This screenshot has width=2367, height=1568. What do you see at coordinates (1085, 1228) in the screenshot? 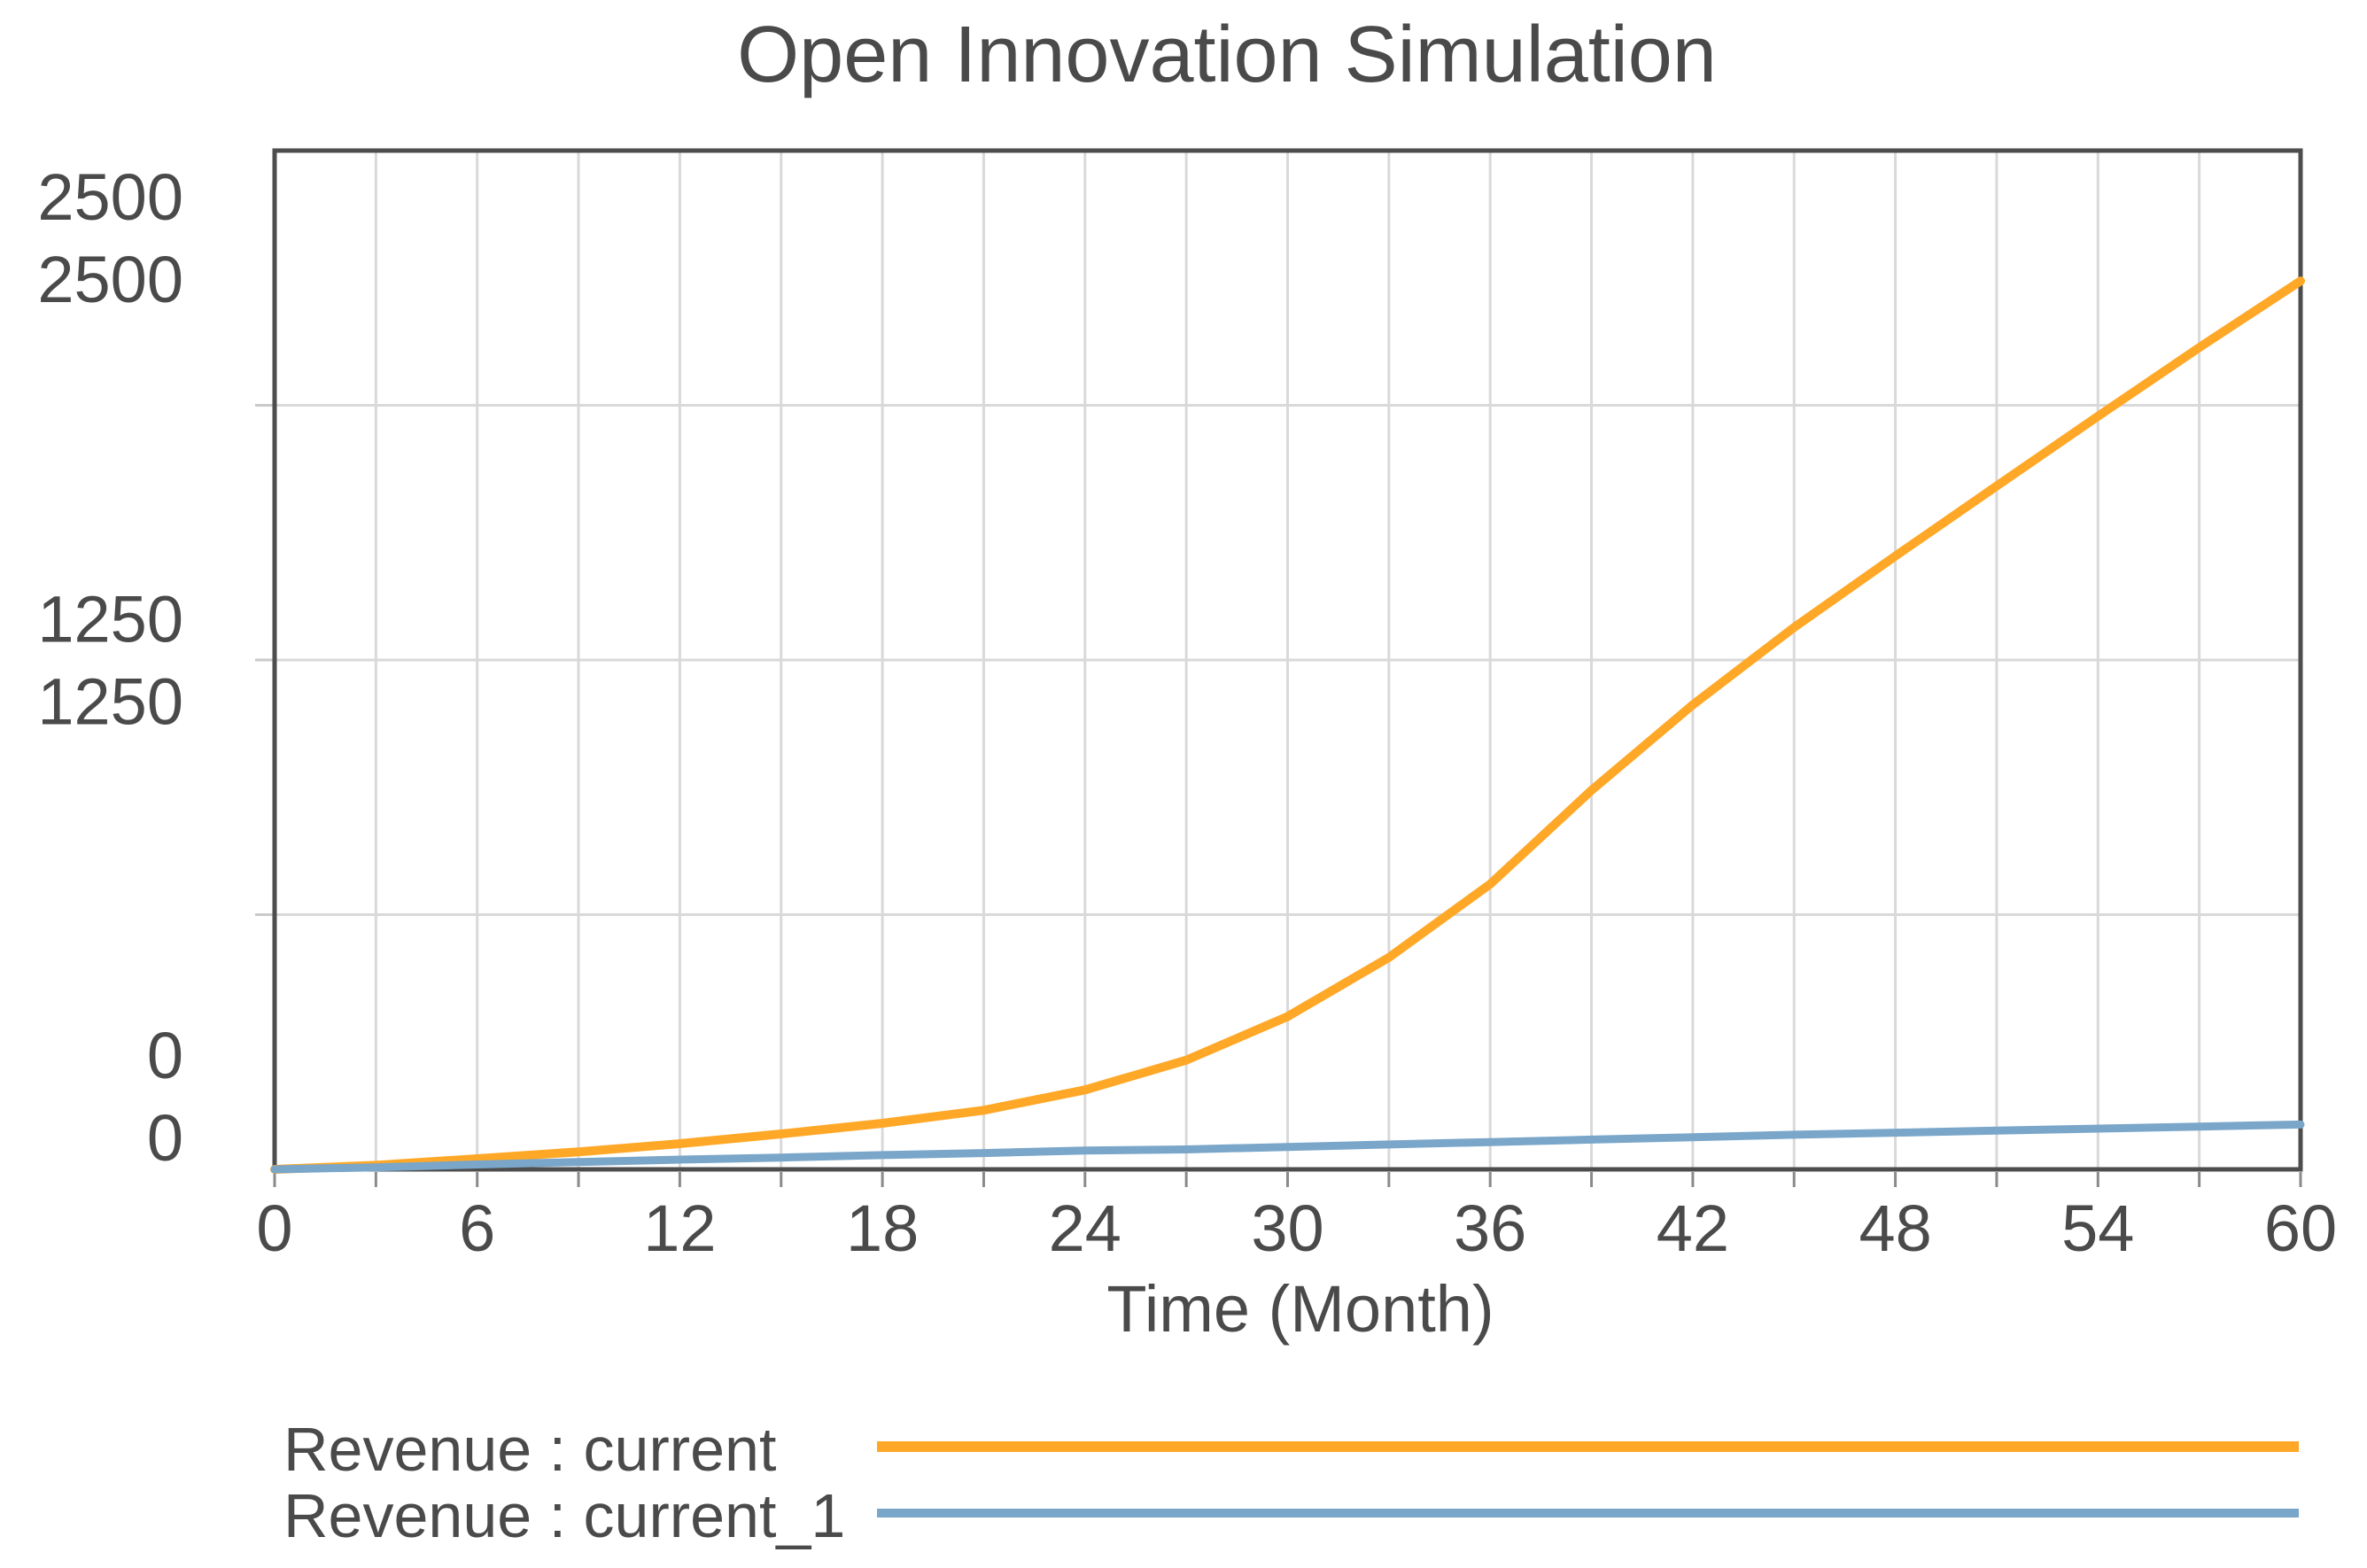
I see `x-tick-label: 24` at bounding box center [1085, 1228].